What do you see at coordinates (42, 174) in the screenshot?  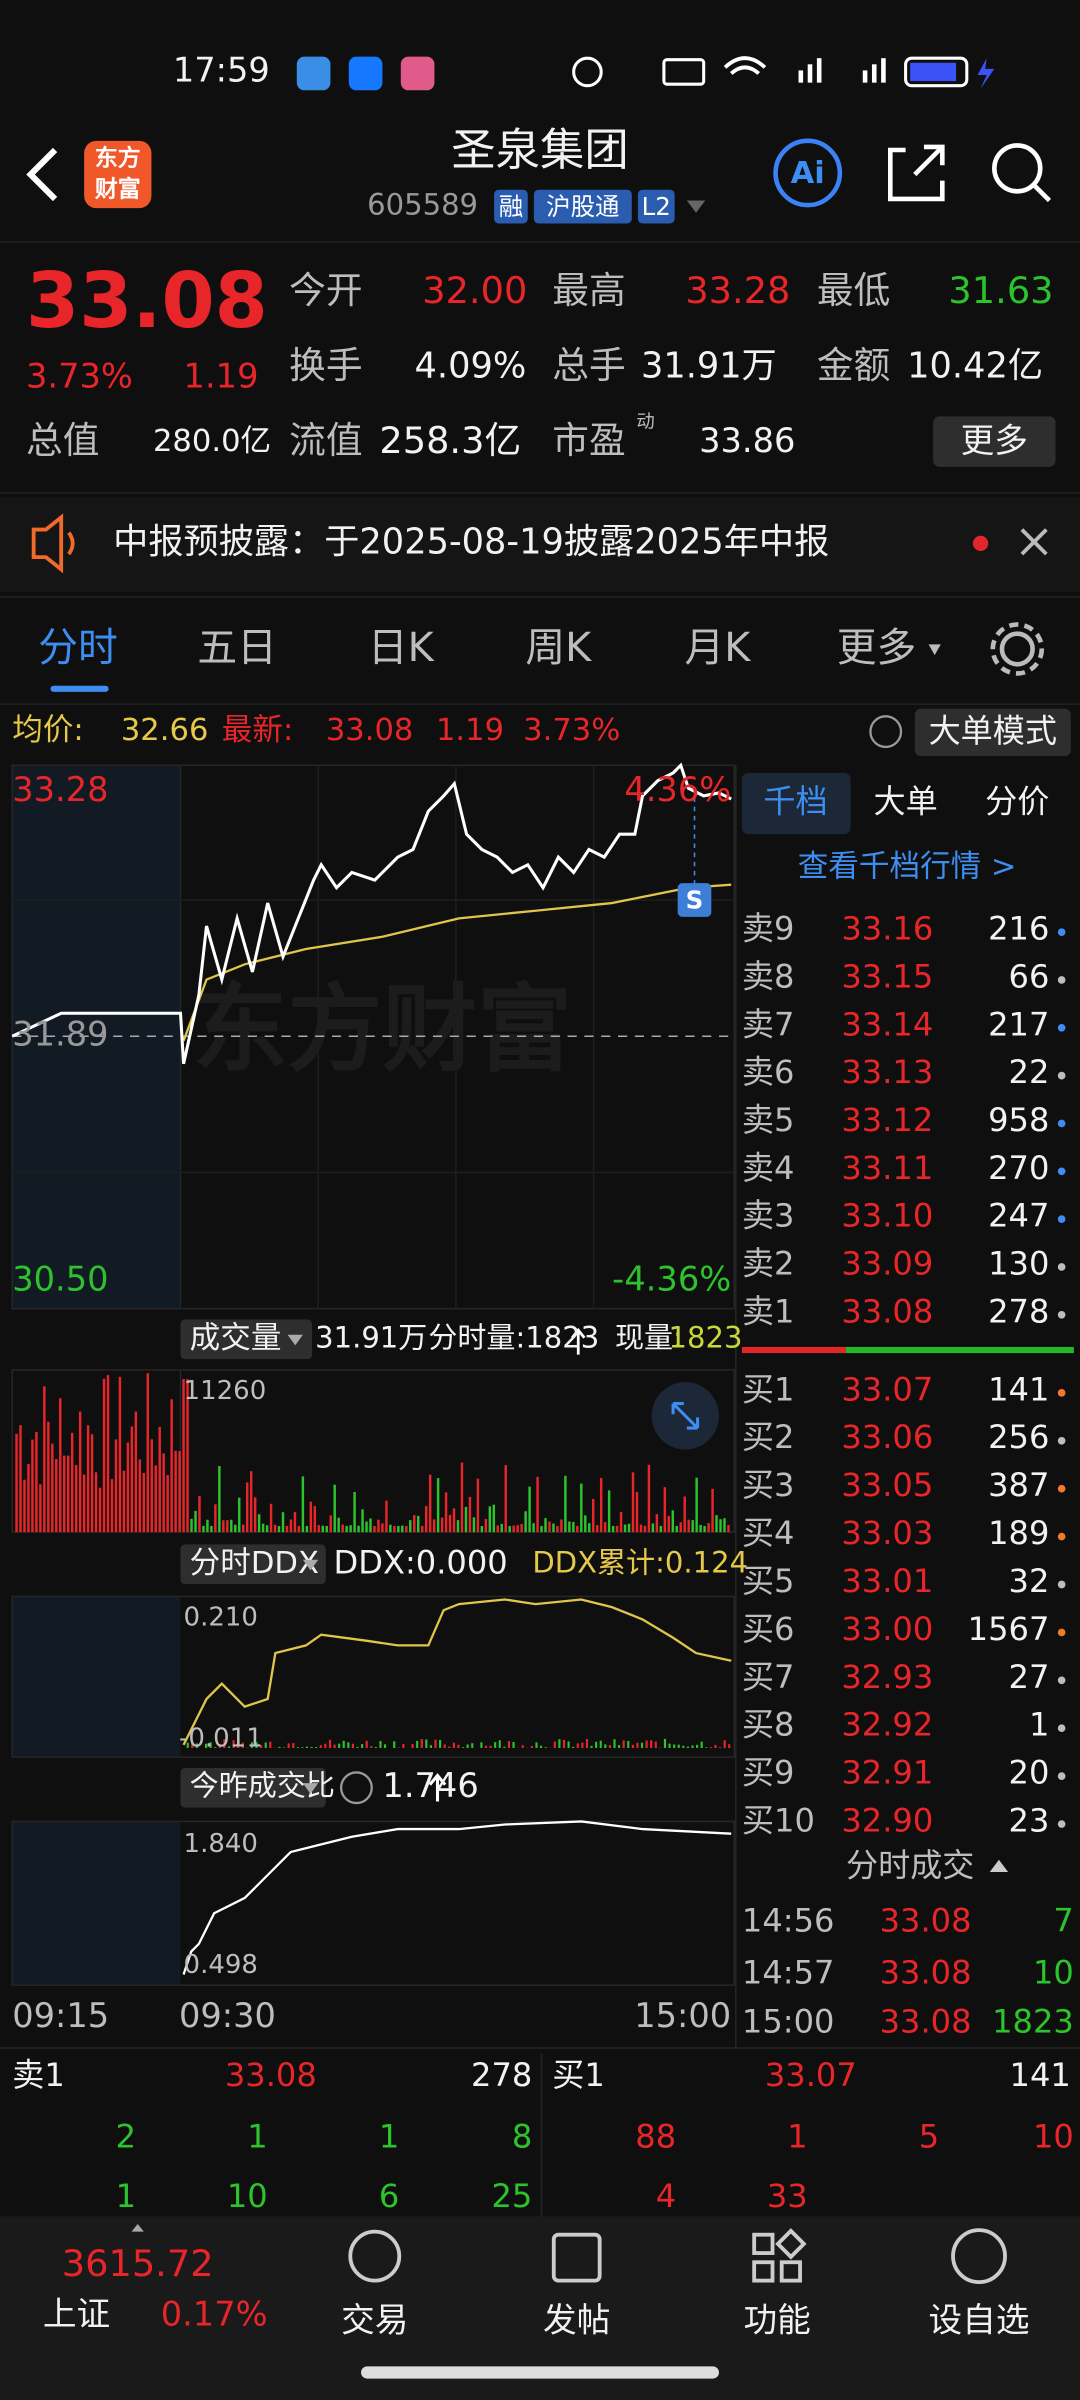 I see `back-button` at bounding box center [42, 174].